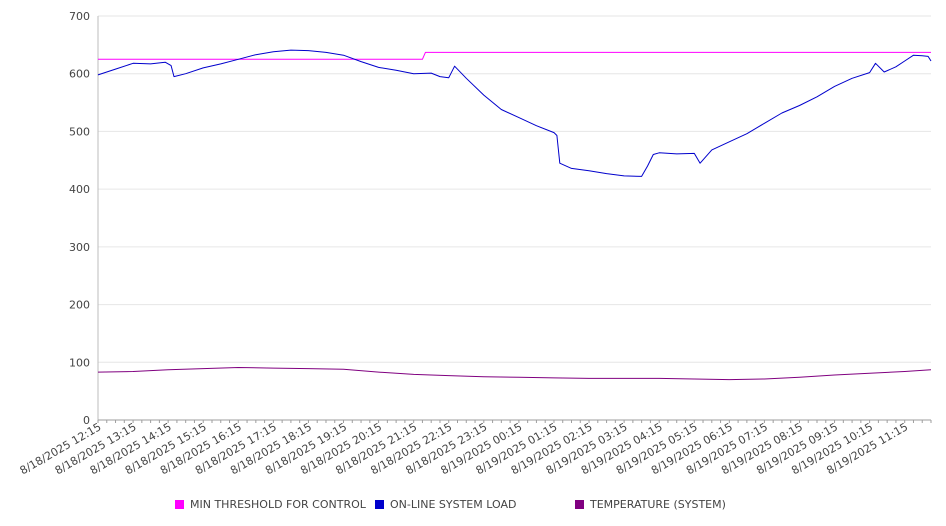 This screenshot has width=946, height=526. What do you see at coordinates (453, 504) in the screenshot?
I see `legend-label-system-load: ON-LINE SYSTEM LOAD` at bounding box center [453, 504].